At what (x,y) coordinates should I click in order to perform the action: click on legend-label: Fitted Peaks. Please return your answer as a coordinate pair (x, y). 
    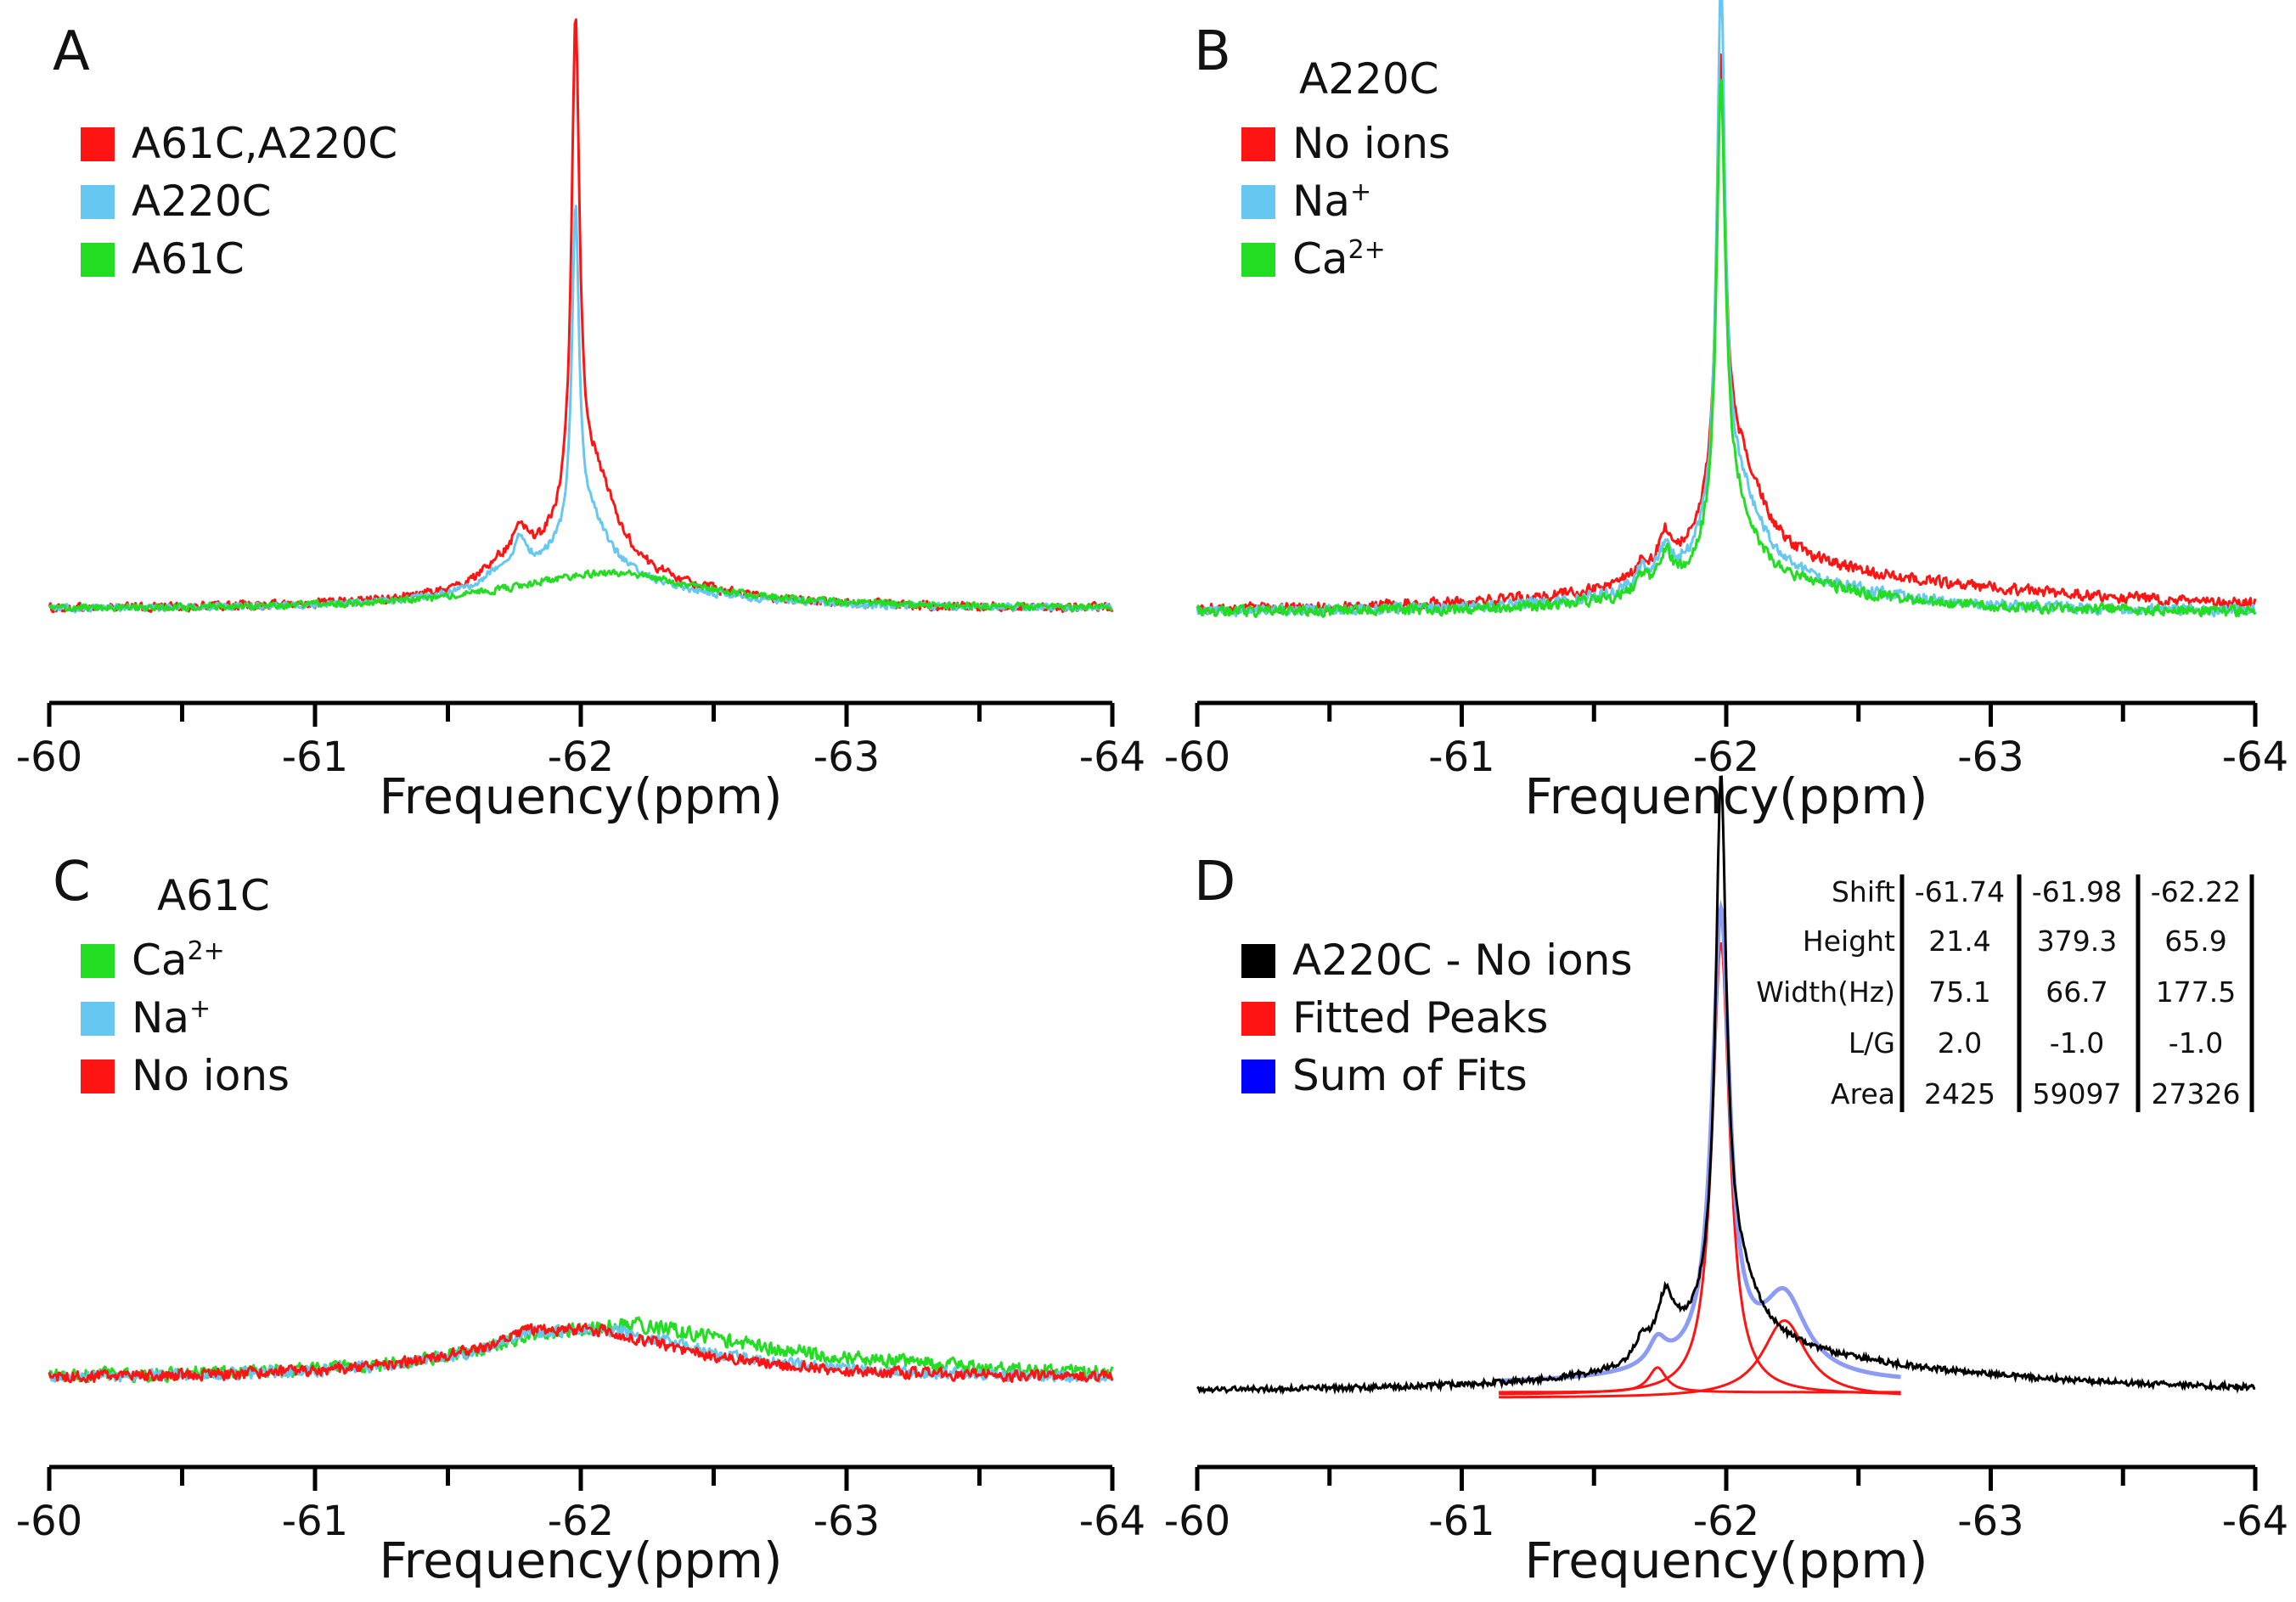
    Looking at the image, I should click on (1420, 1018).